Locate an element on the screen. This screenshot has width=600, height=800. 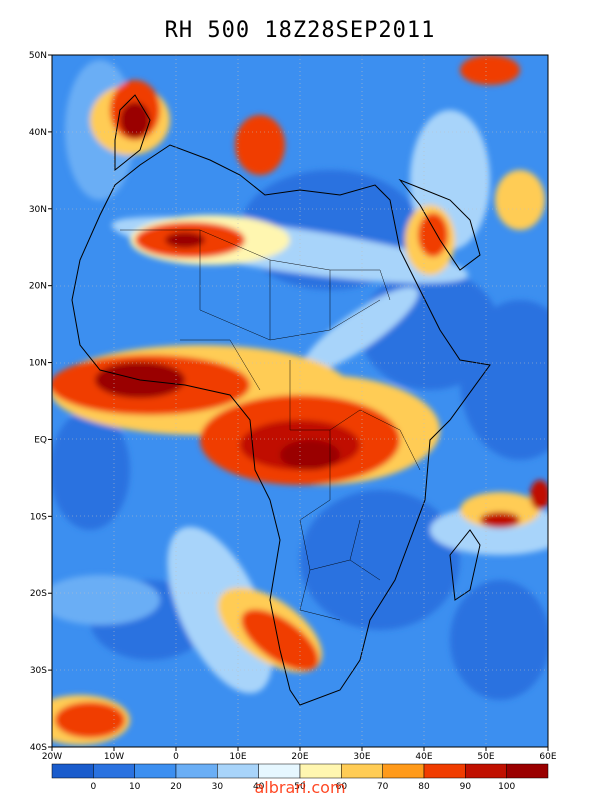
lat-label: EQ is located at coordinates (40, 440).